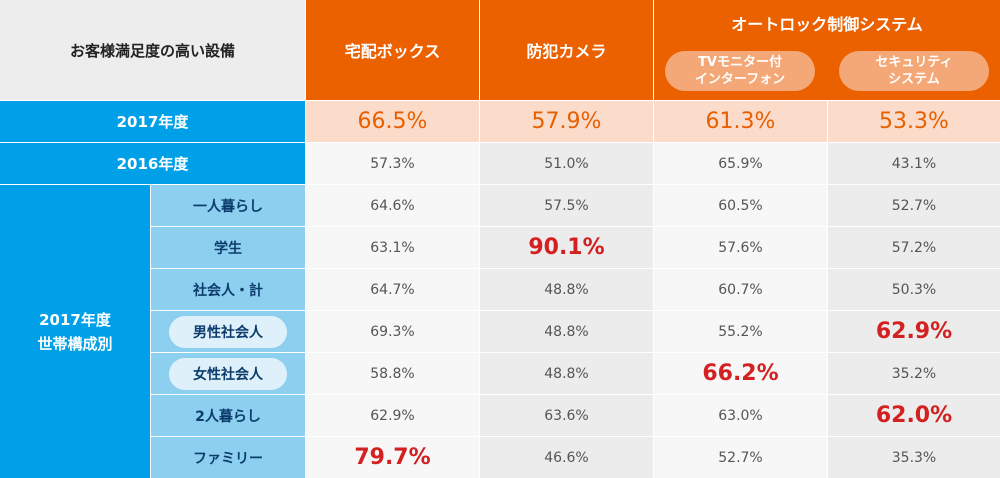 The height and width of the screenshot is (478, 1000). Describe the element at coordinates (914, 205) in the screenshot. I see `value-cell-r2-c3: 52.7%` at that location.